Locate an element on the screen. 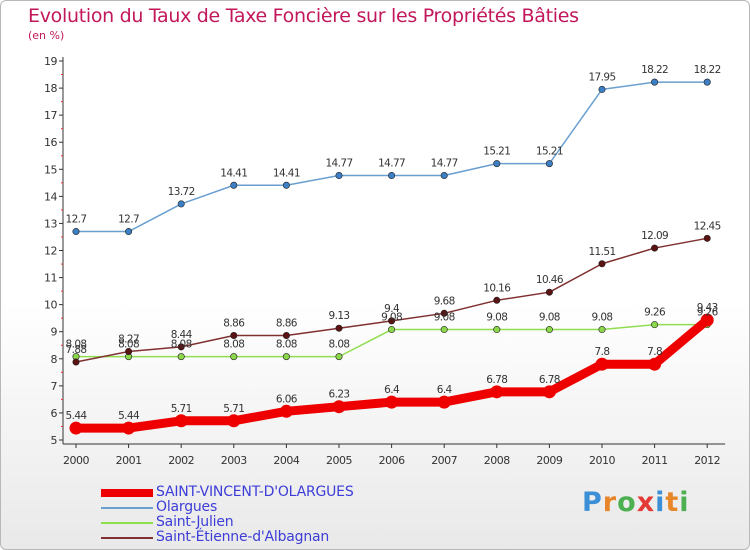 The image size is (750, 550). y-tick-label: 19 is located at coordinates (50, 61).